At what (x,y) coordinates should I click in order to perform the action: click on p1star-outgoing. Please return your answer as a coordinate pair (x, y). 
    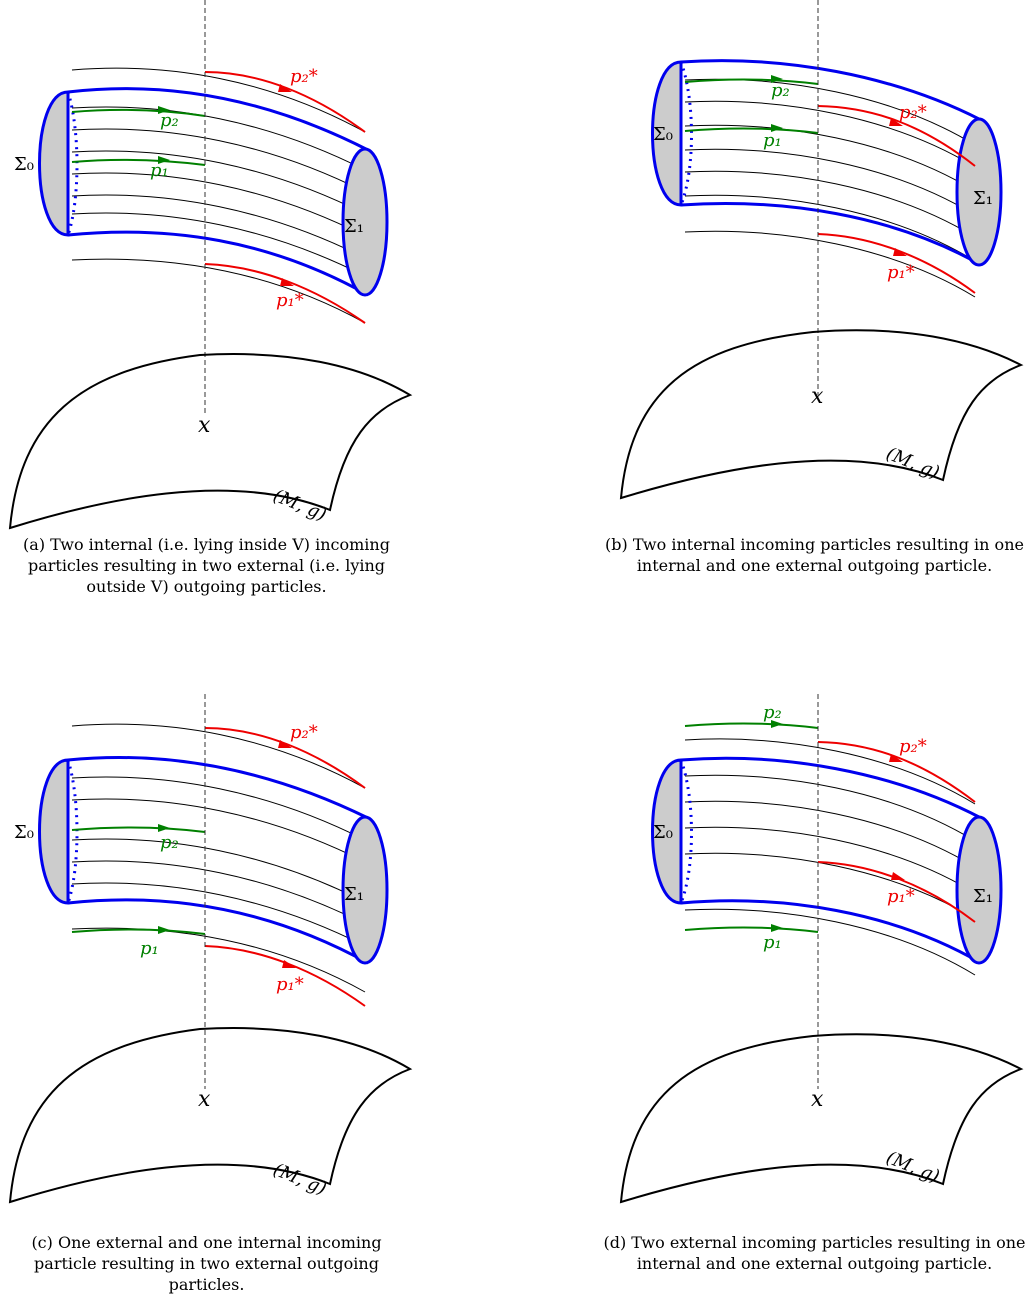
    Looking at the image, I should click on (285, 293).